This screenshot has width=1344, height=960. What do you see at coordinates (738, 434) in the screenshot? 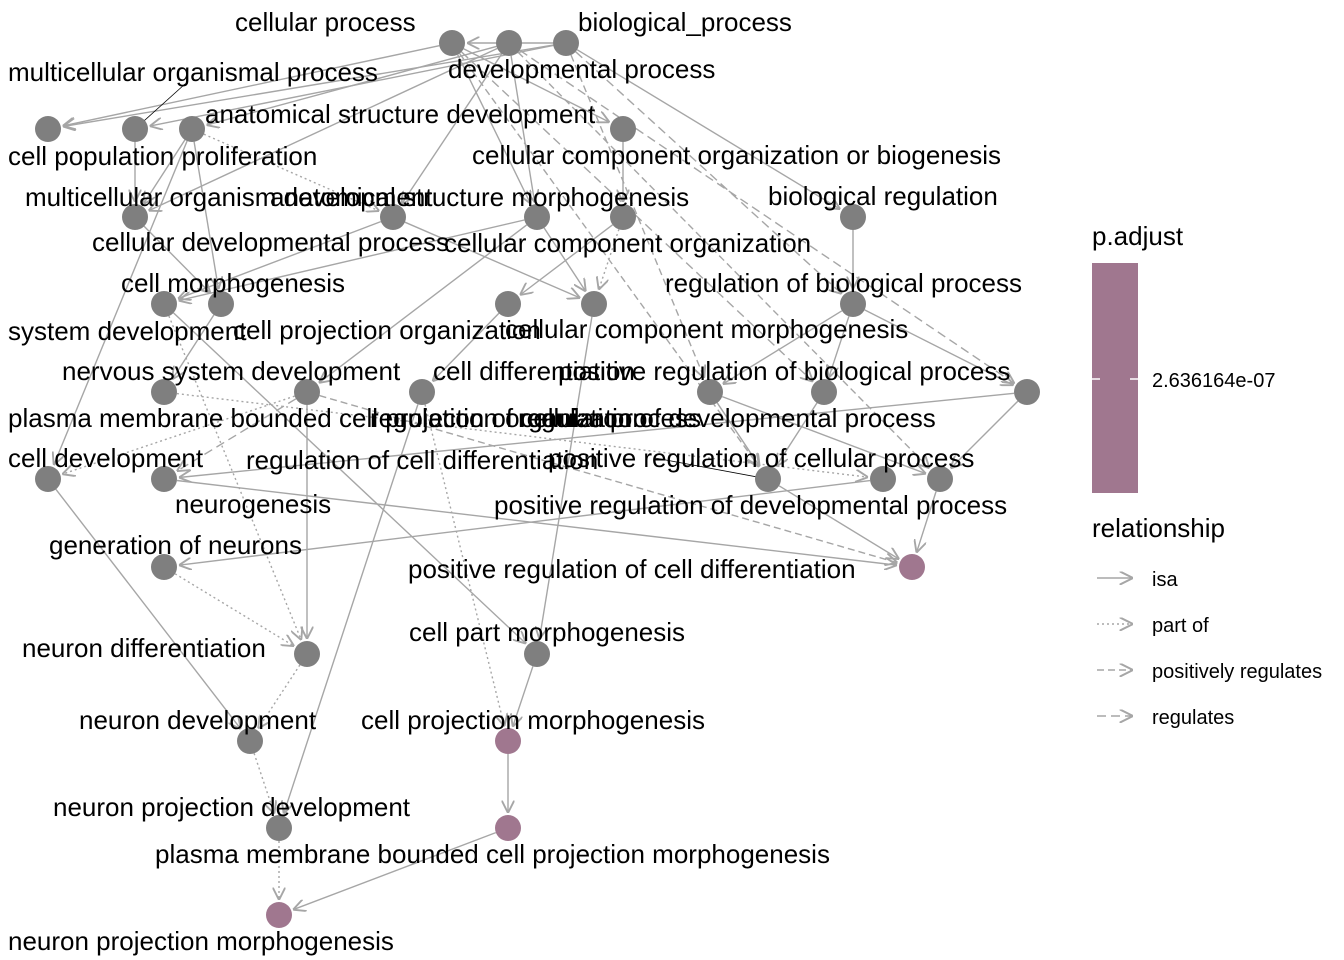
I see `edge-positive-regulation-of-biological-process-to-positive-regulation-of-cellular-process` at bounding box center [738, 434].